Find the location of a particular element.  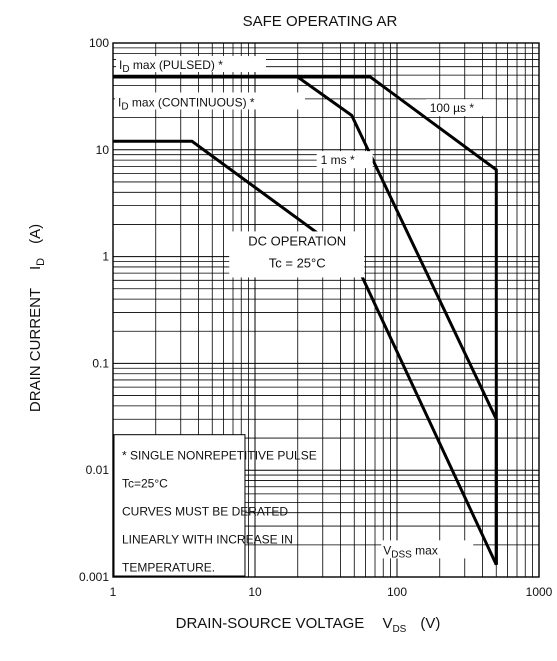

y-tick-label: 100 is located at coordinates (99, 43).